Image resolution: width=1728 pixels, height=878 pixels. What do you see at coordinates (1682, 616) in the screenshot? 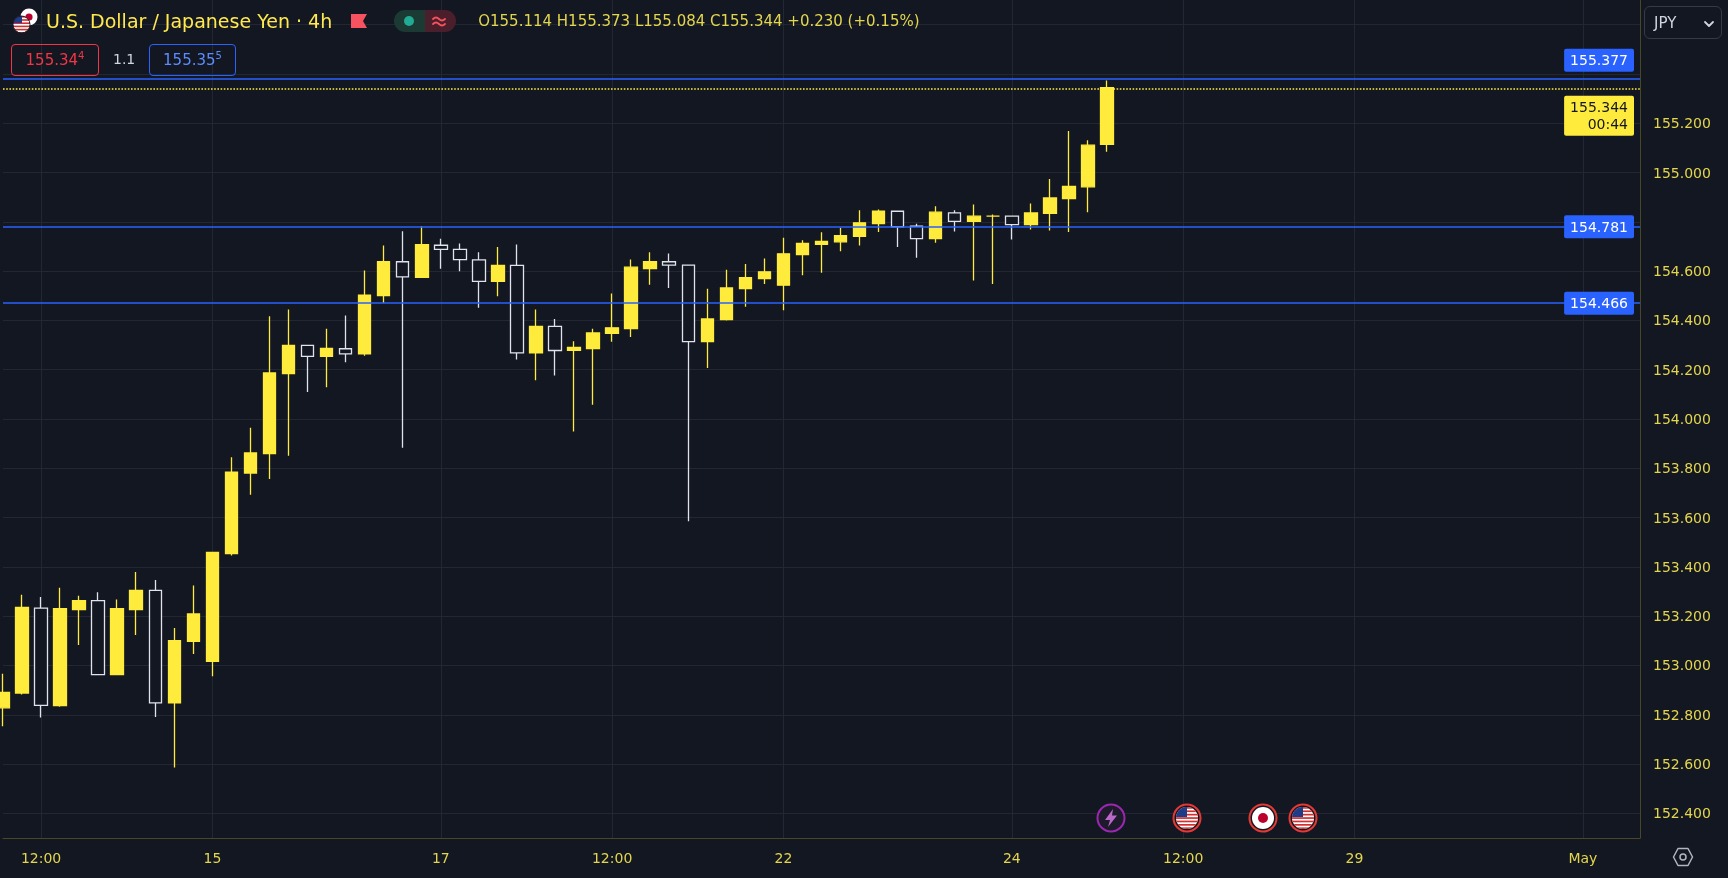
I see `y-tick-label: 153.200` at bounding box center [1682, 616].